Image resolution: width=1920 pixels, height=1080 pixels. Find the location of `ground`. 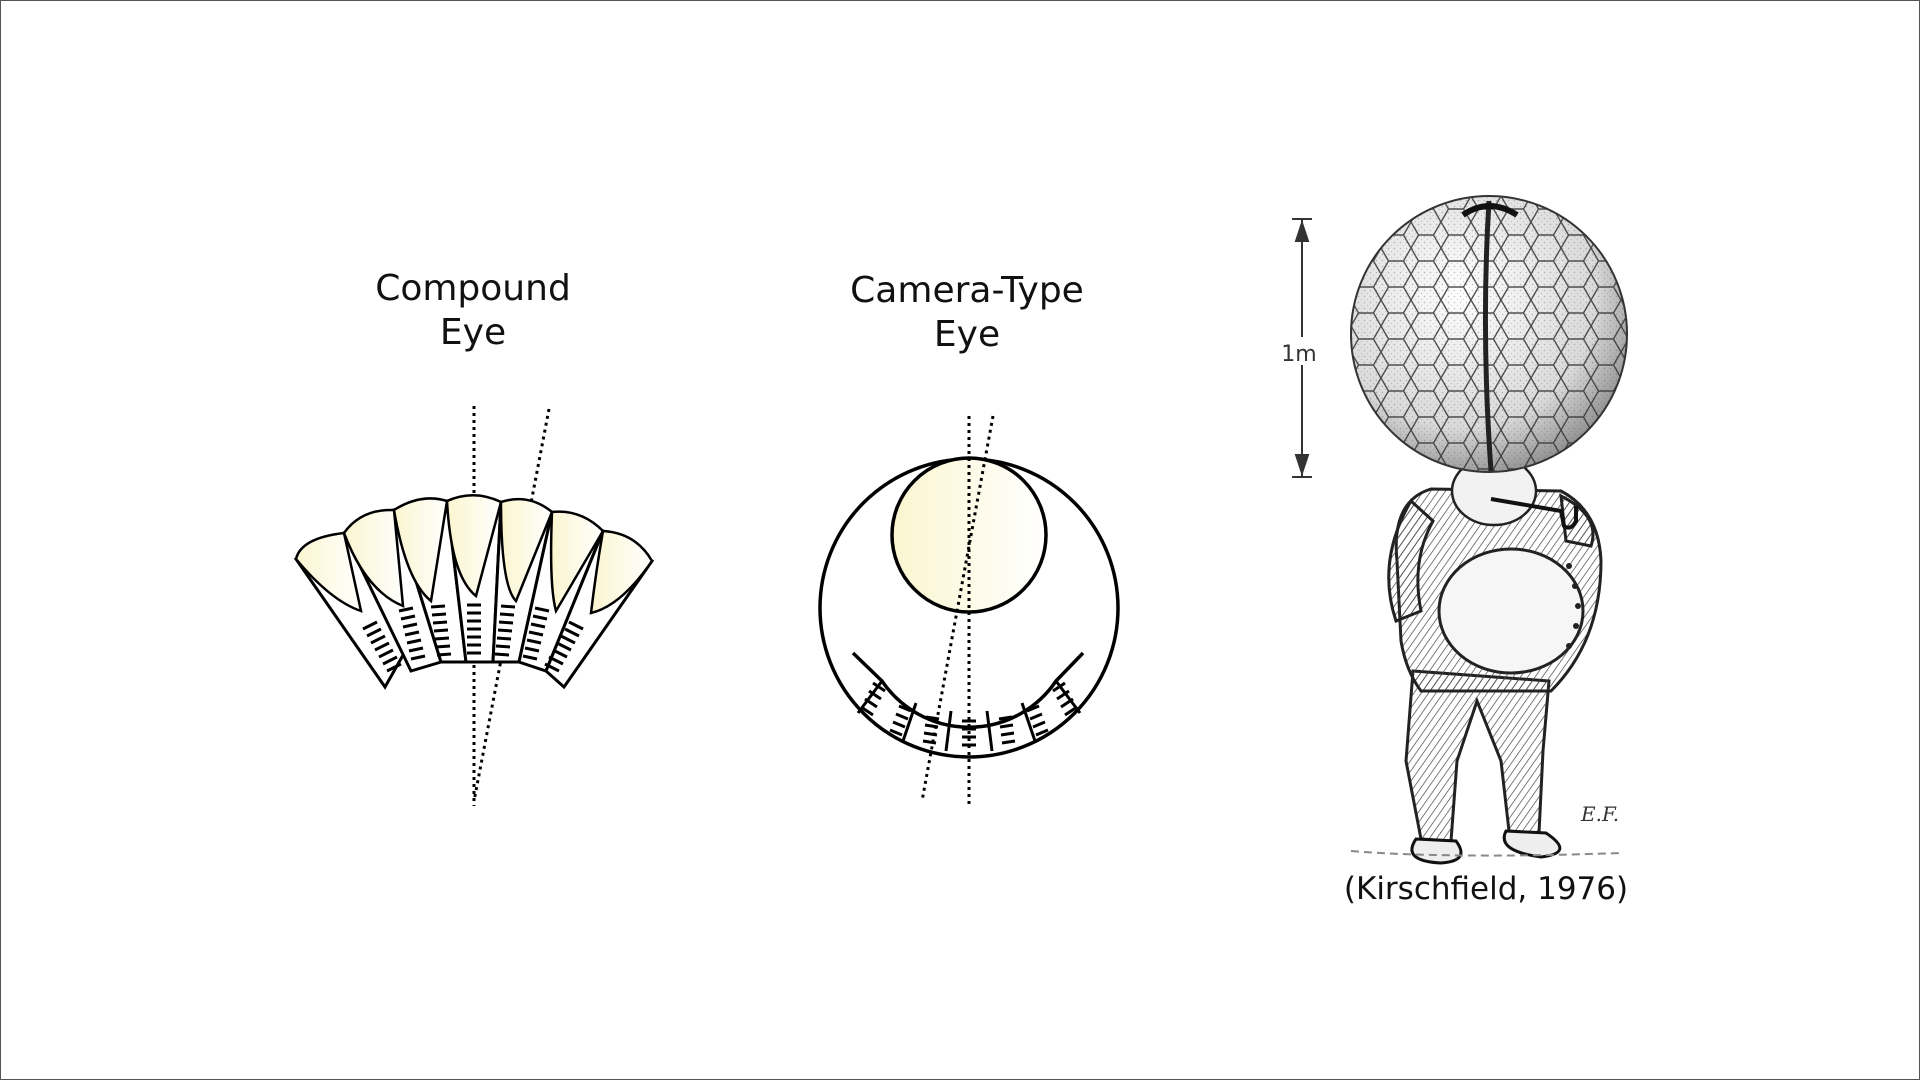

ground is located at coordinates (1486, 853).